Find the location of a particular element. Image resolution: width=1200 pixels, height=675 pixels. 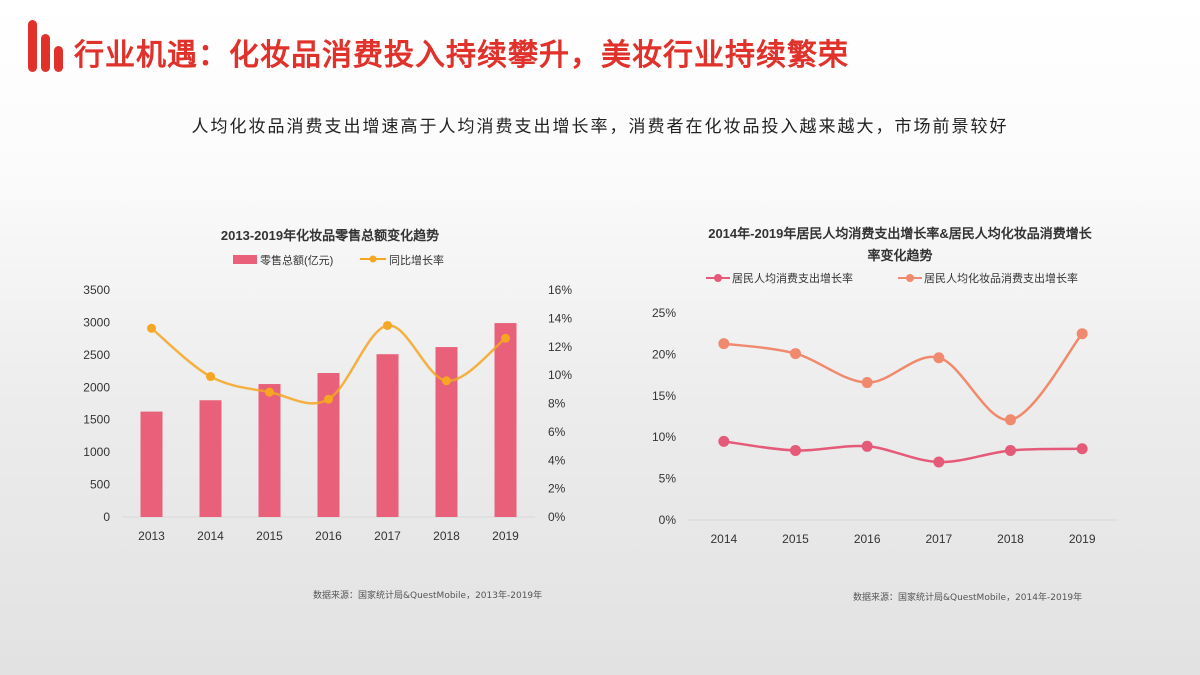

y-right-tick: 16% is located at coordinates (560, 290).